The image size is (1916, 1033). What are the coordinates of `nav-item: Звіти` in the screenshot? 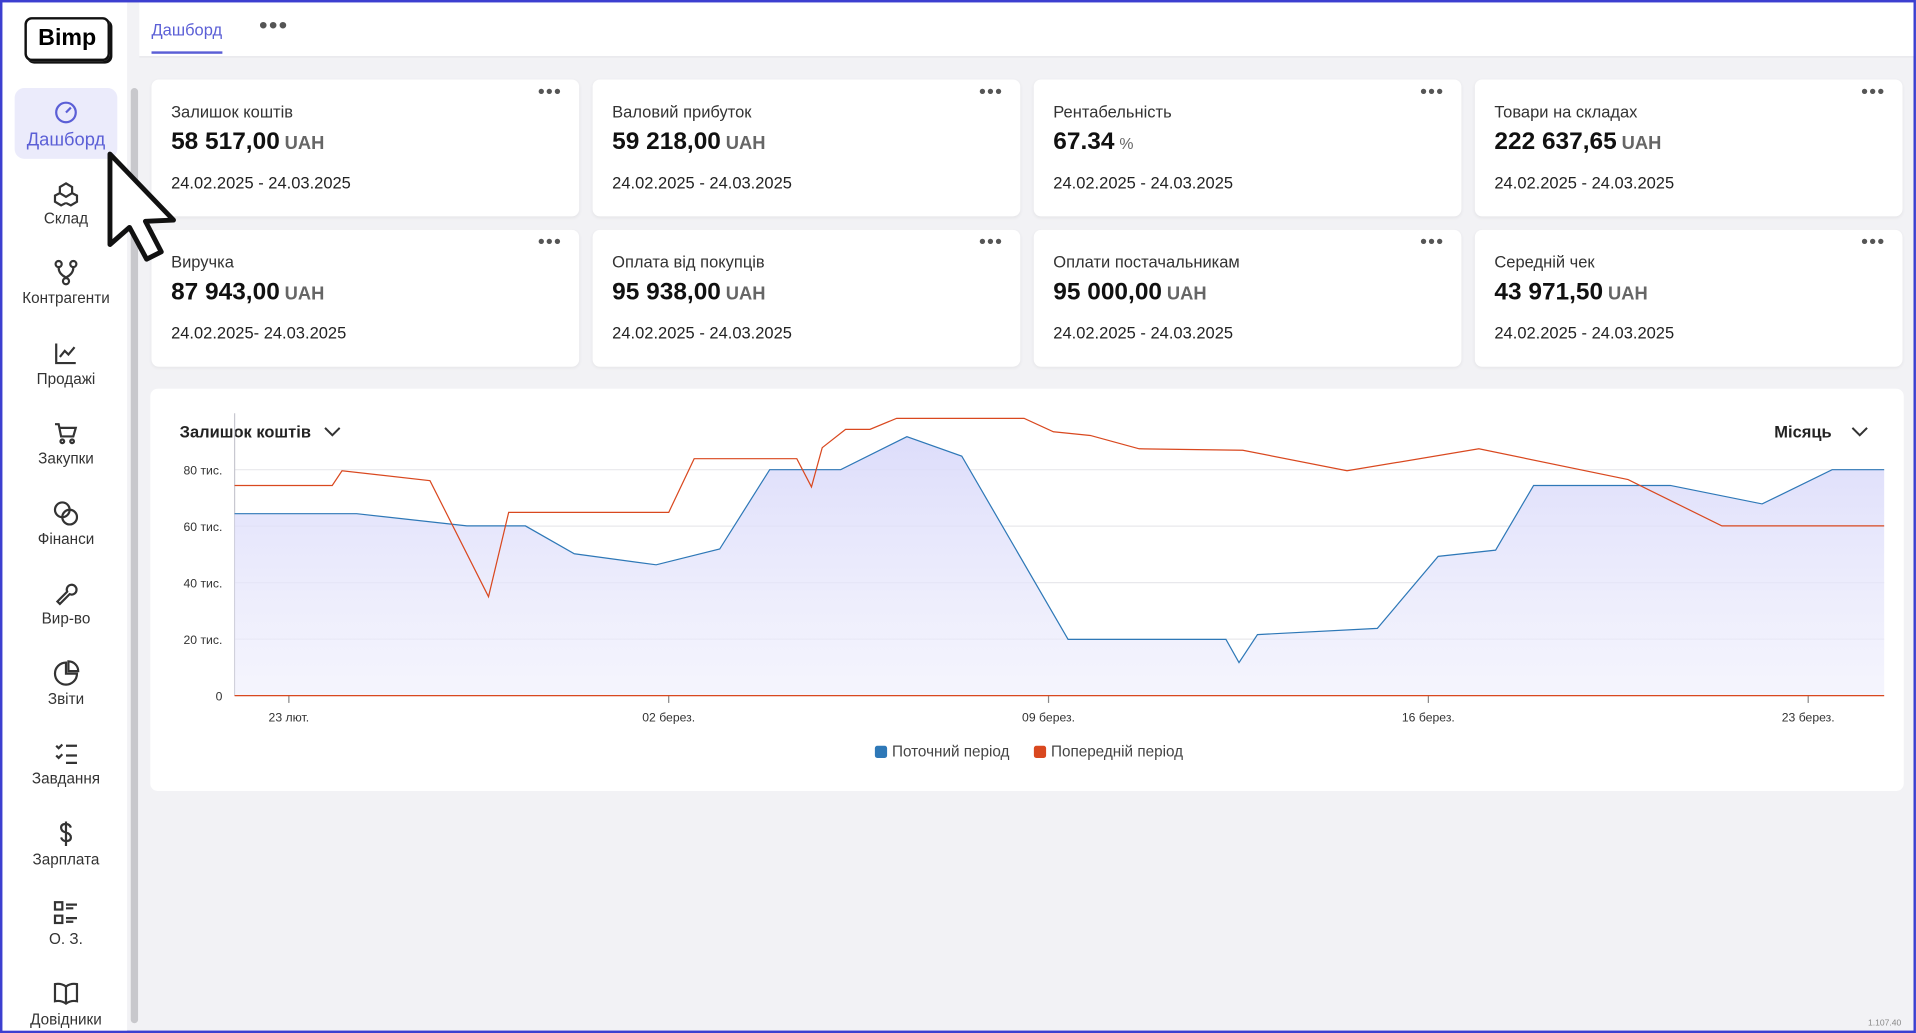 It's located at (66, 684).